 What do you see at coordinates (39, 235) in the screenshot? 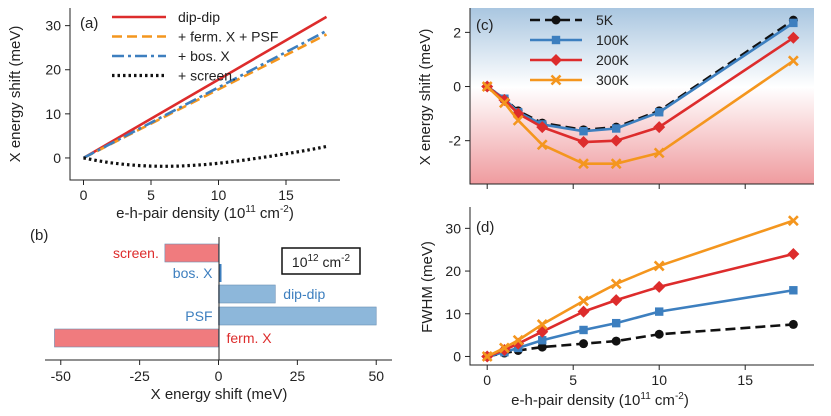
I see `panel-b-label: (b)` at bounding box center [39, 235].